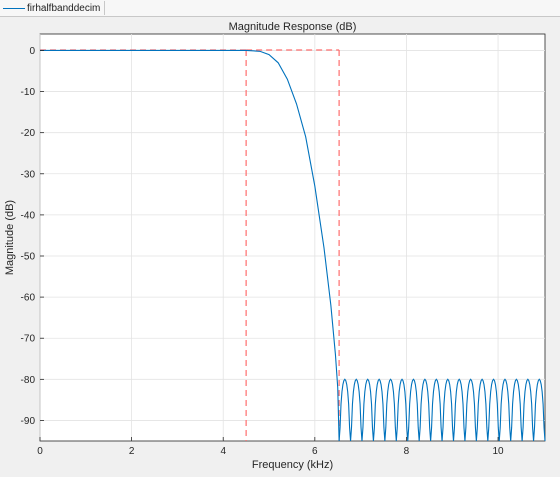 This screenshot has height=477, width=560. I want to click on y-tick-label: -50, so click(28, 257).